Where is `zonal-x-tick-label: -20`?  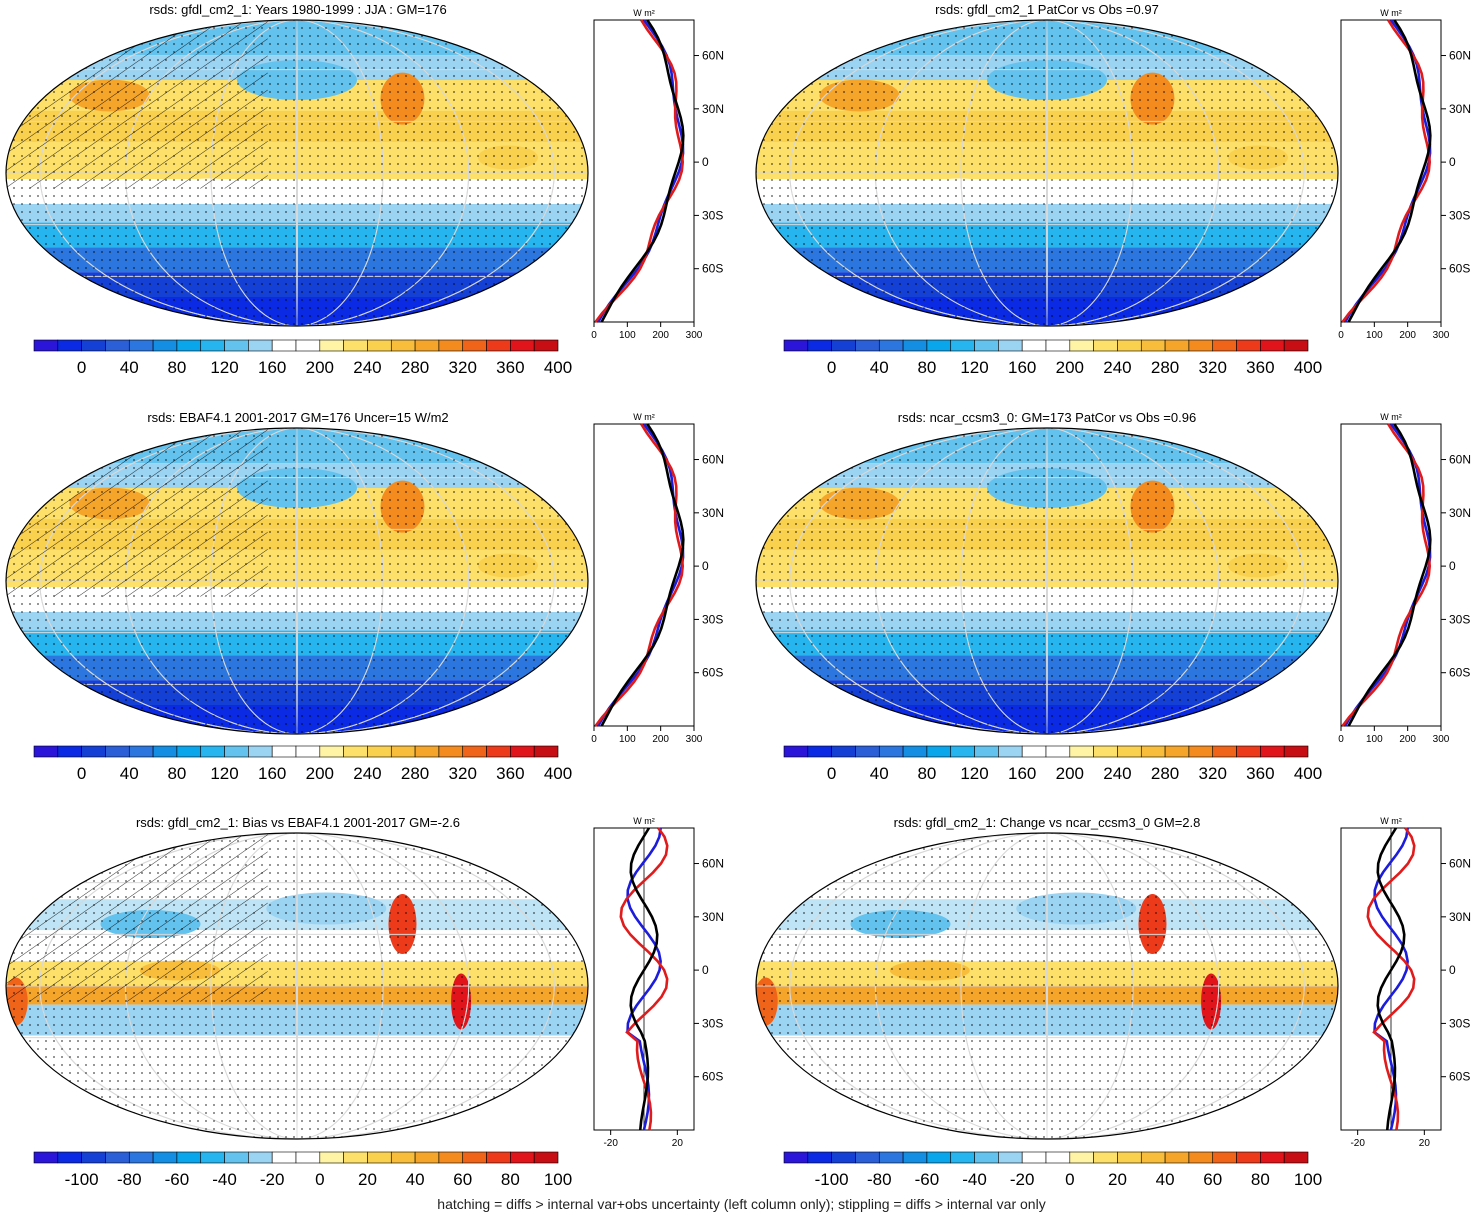
zonal-x-tick-label: -20 is located at coordinates (610, 1143).